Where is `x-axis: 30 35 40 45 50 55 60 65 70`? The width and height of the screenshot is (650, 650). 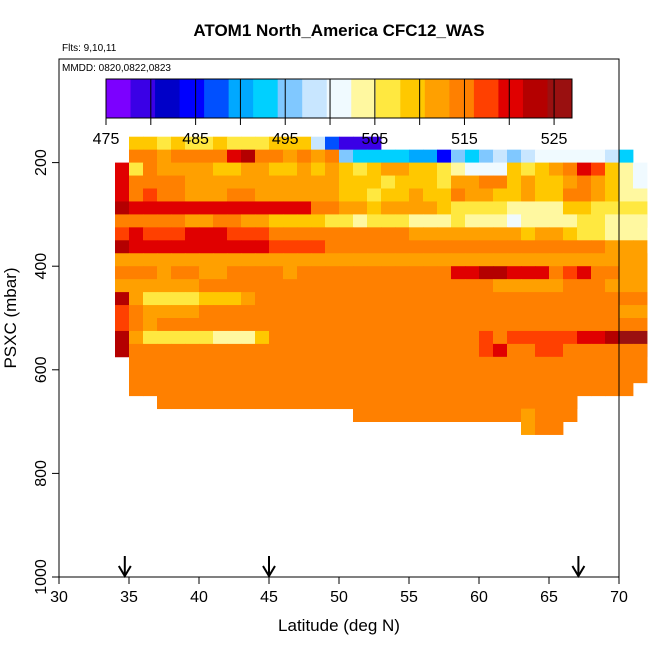
x-axis: 30 35 40 45 50 55 60 65 70 is located at coordinates (339, 591).